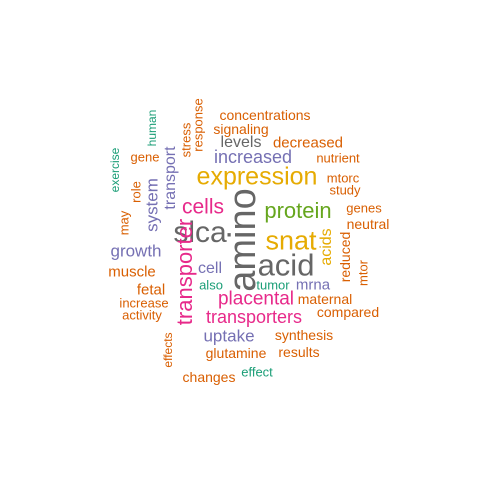  I want to click on word-nutrient: nutrient, so click(338, 158).